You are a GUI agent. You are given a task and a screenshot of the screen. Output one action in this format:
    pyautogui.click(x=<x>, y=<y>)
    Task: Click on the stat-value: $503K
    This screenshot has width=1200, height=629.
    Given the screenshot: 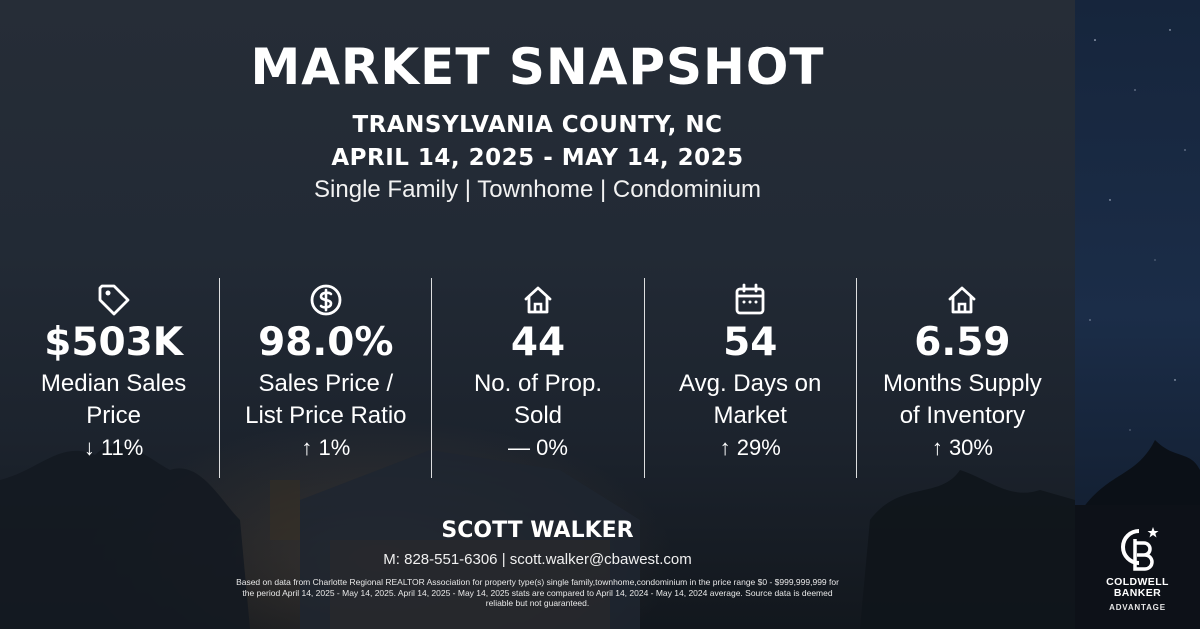 What is the action you would take?
    pyautogui.click(x=113, y=342)
    